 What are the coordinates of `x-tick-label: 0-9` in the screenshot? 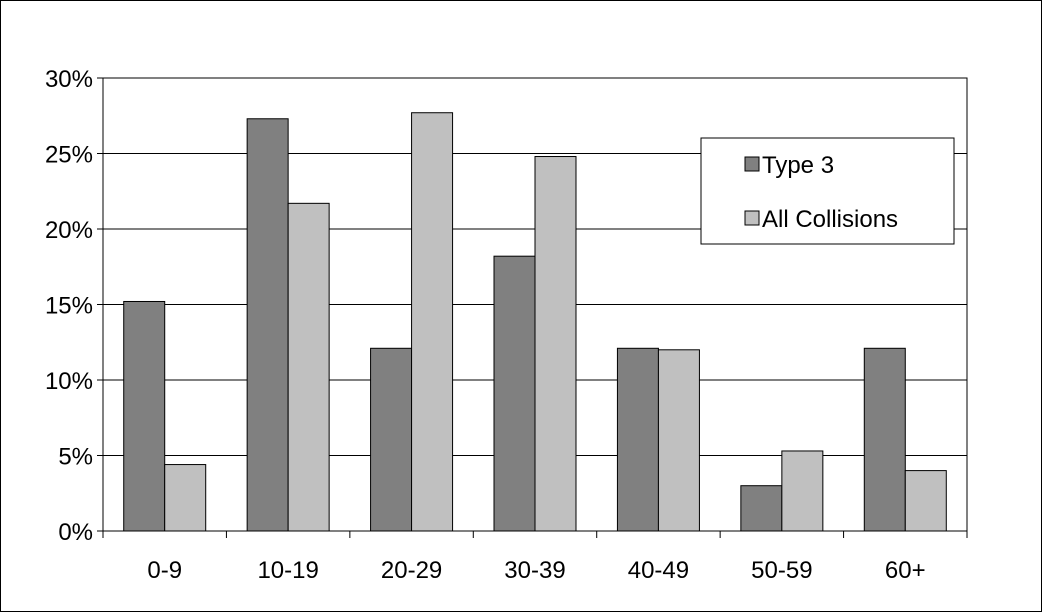 It's located at (164, 570).